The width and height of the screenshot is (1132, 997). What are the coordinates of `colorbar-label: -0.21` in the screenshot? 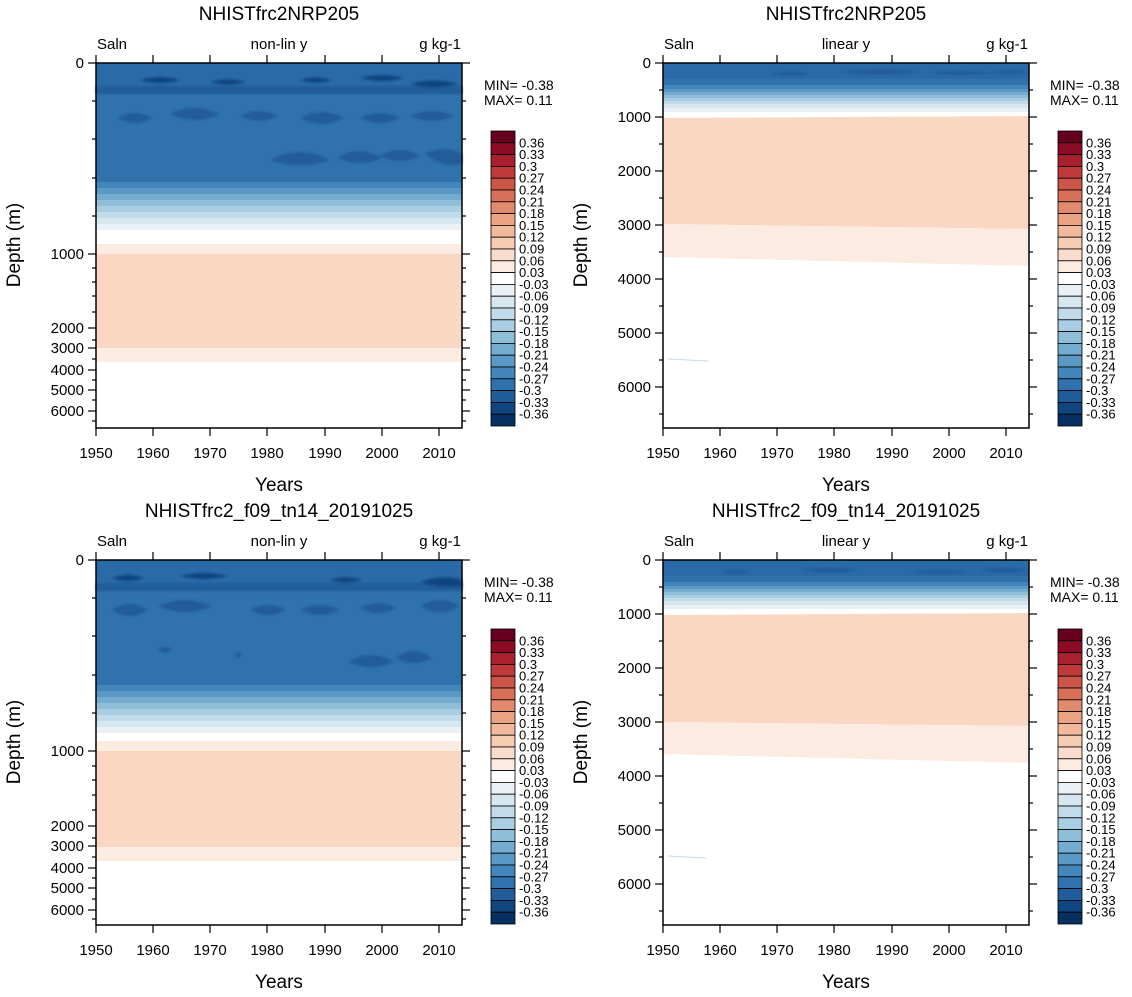 It's located at (534, 355).